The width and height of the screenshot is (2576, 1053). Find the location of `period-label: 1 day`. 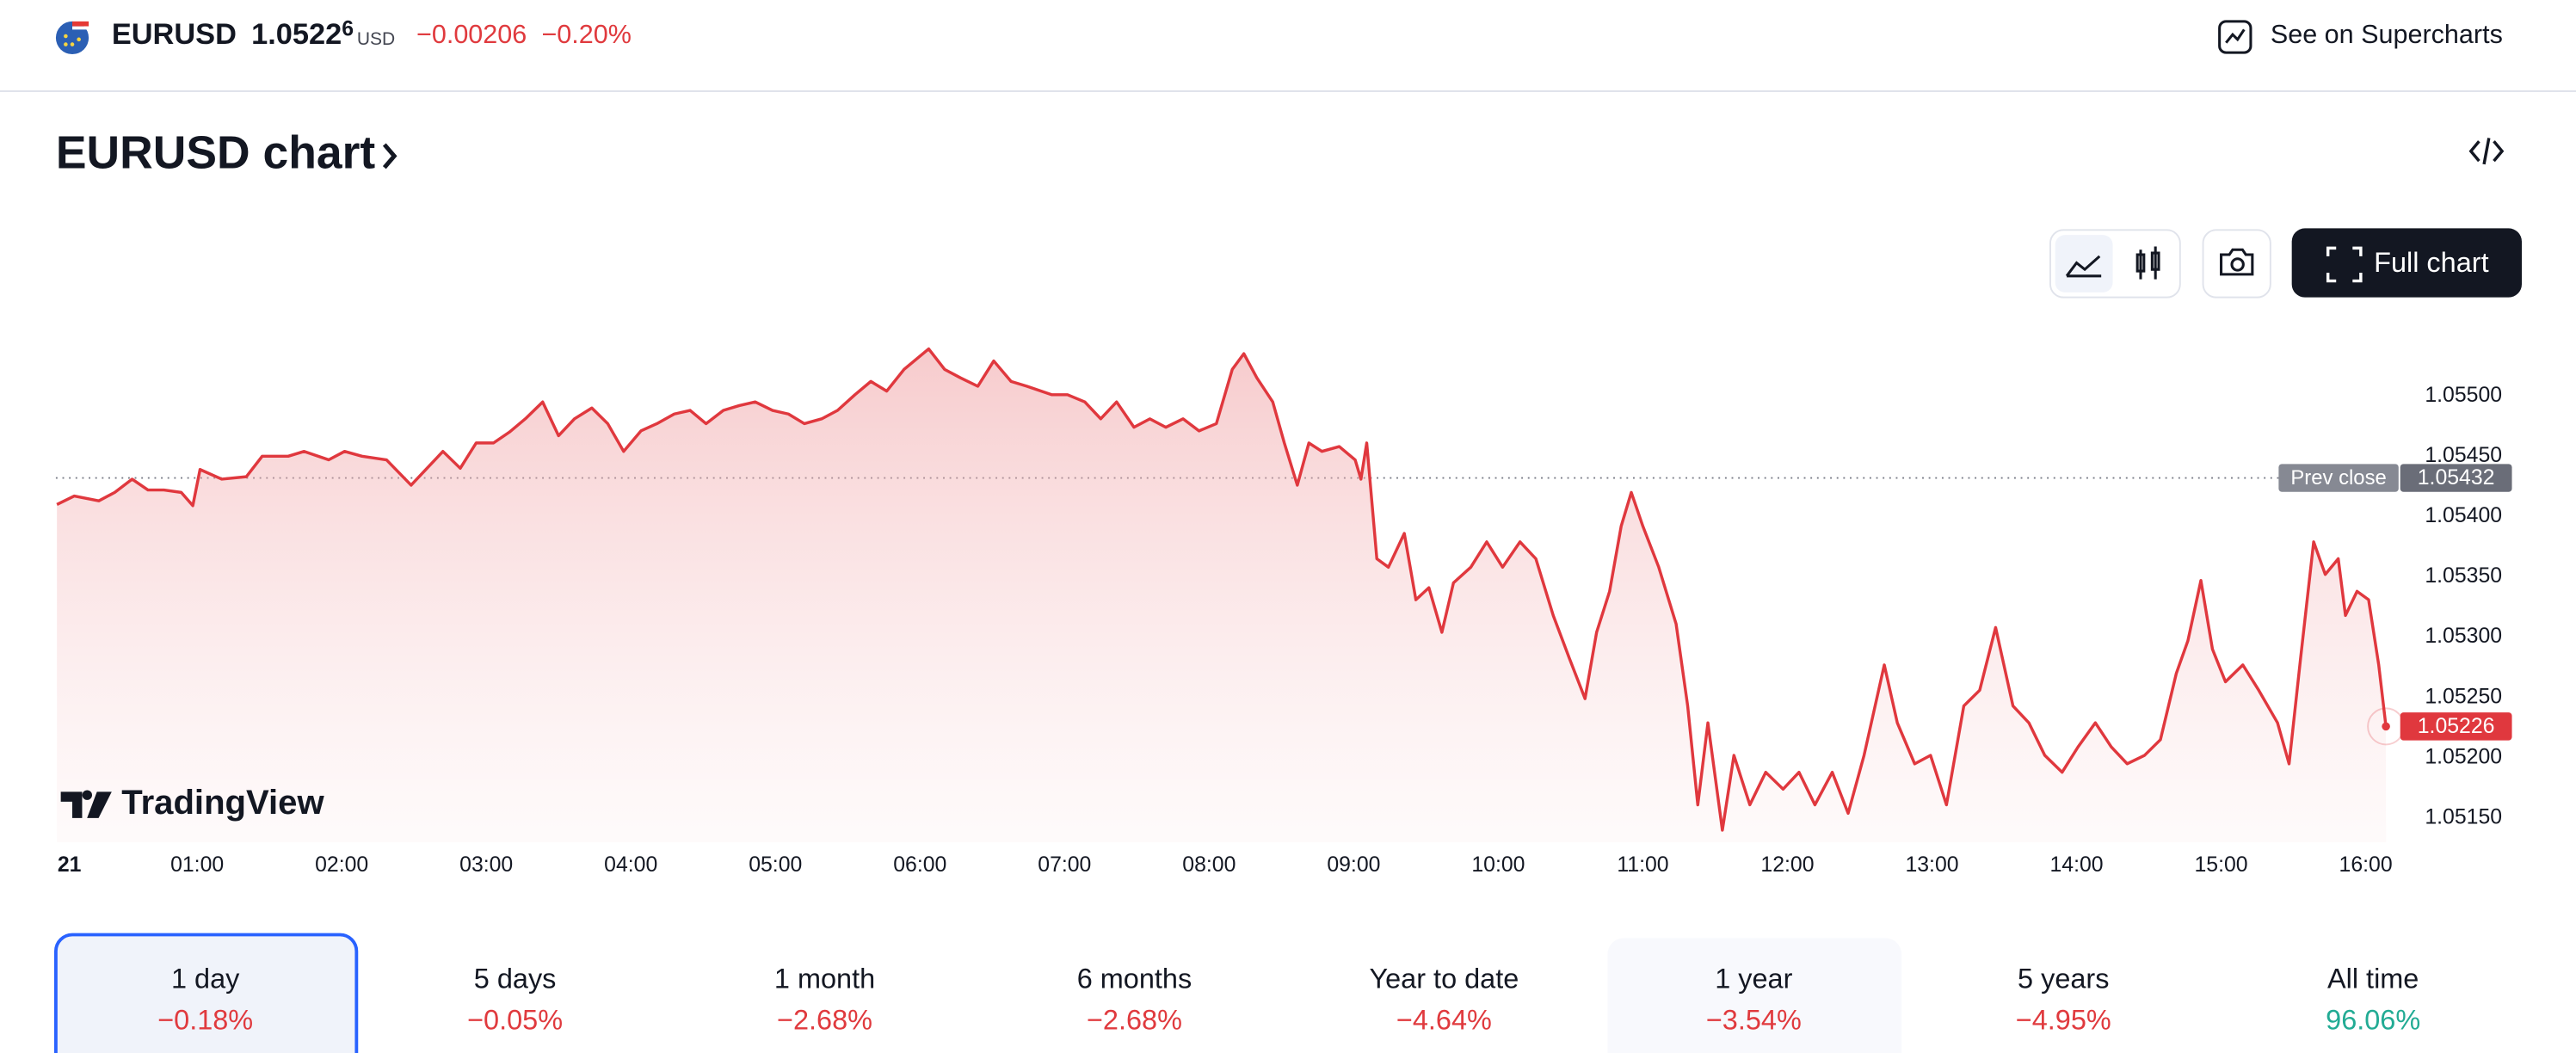

period-label: 1 day is located at coordinates (205, 979).